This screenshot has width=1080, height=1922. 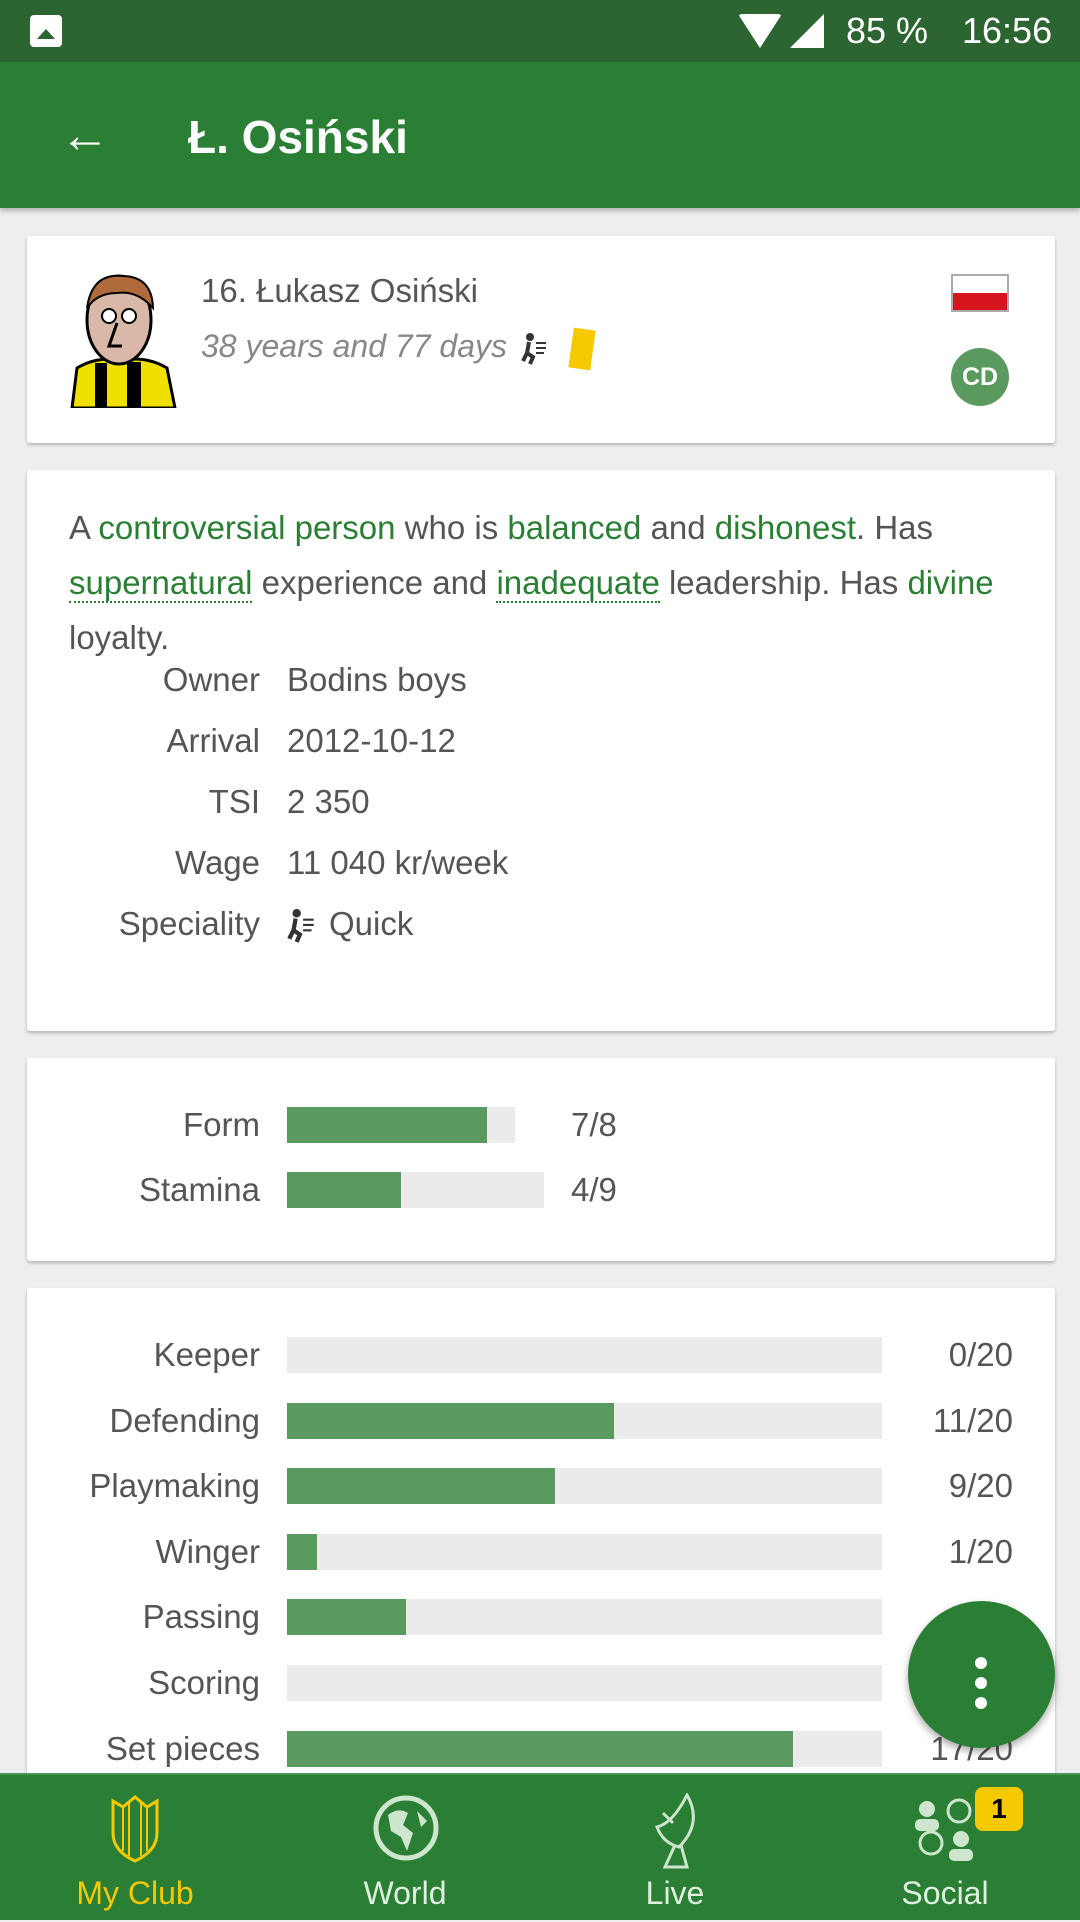 I want to click on player-name: 16. Łukasz Osiński, so click(x=339, y=290).